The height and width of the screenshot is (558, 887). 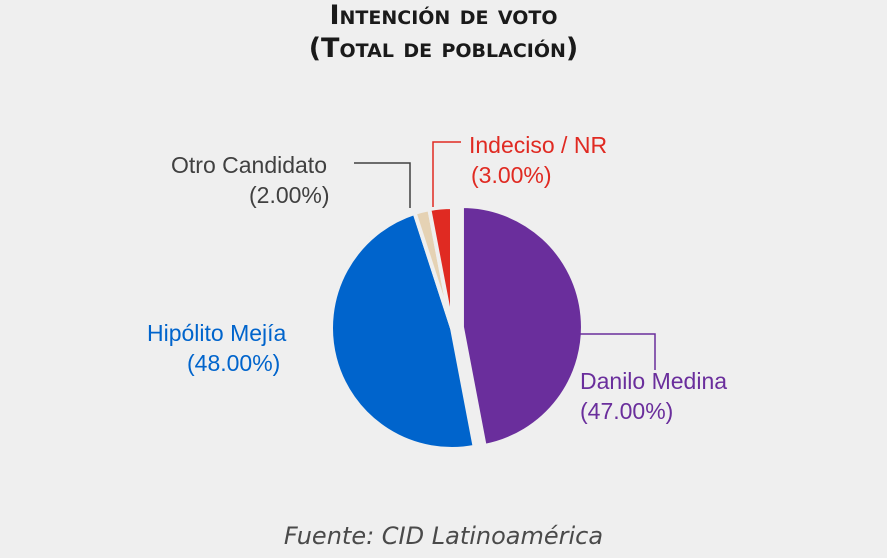 I want to click on label-danilo: Danilo Medina (47.00%), so click(x=653, y=396).